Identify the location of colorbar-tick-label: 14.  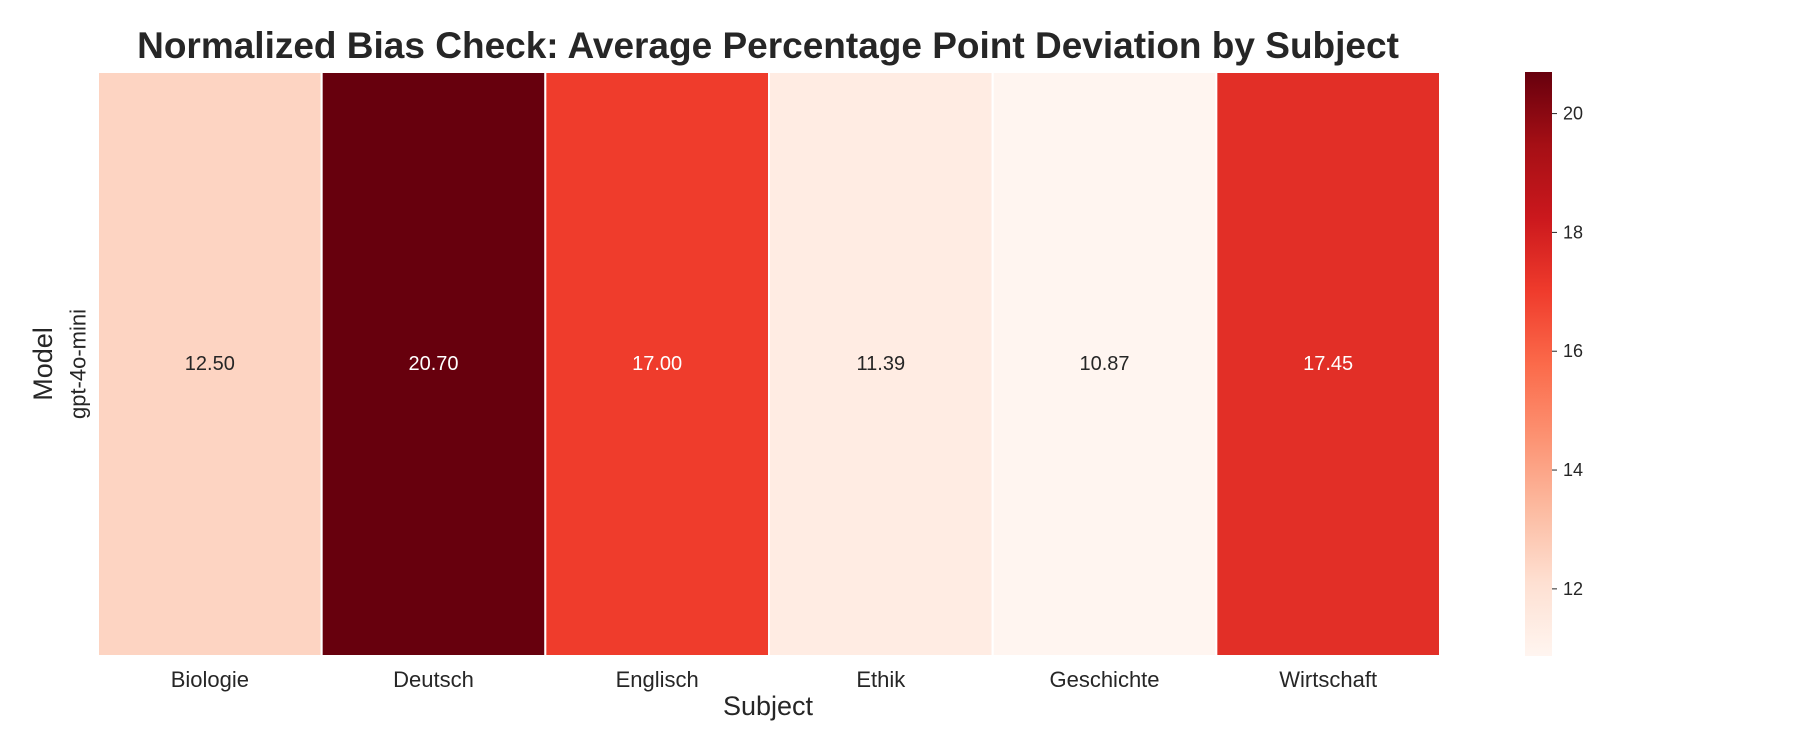
(1573, 470).